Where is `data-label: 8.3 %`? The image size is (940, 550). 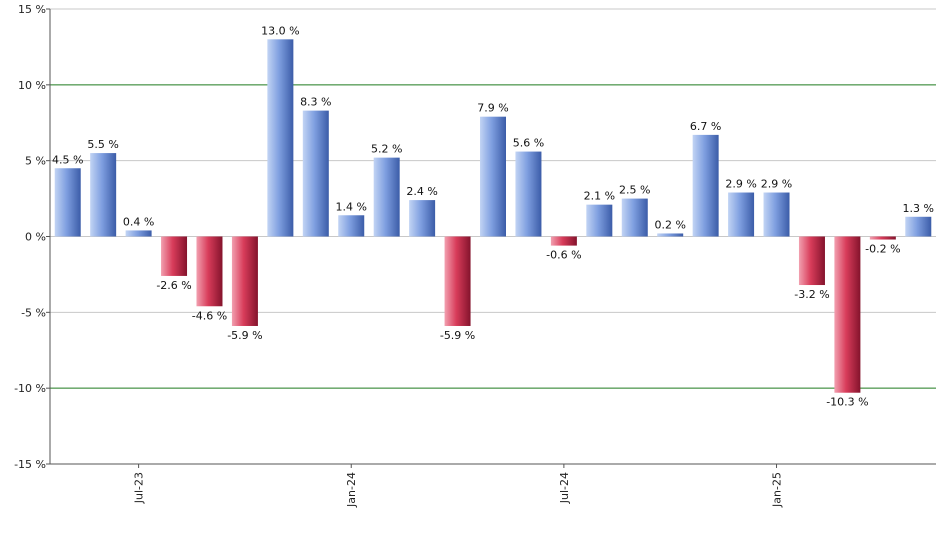
data-label: 8.3 % is located at coordinates (315, 102).